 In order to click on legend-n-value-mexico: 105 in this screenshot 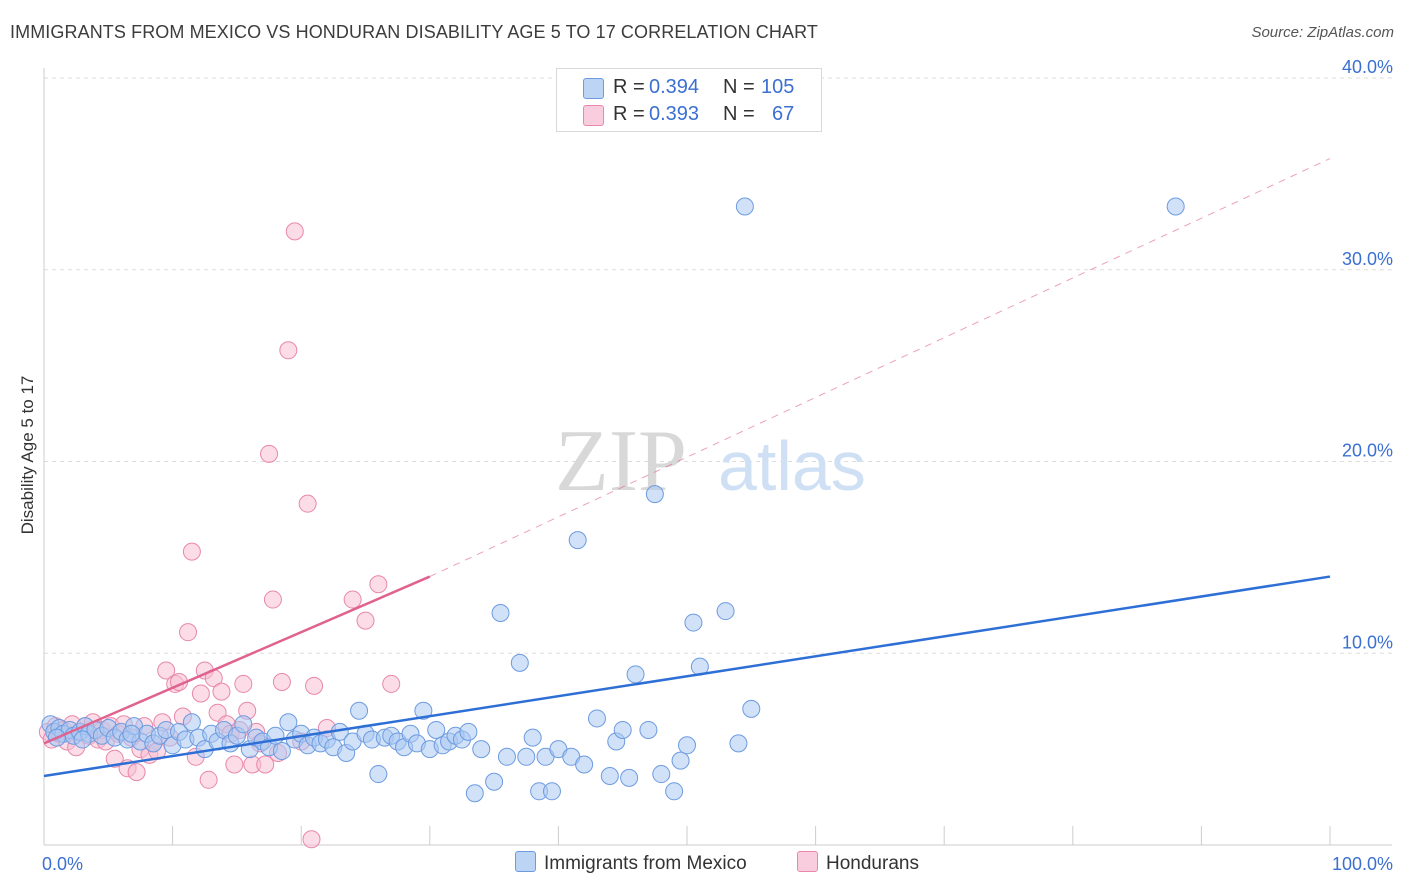, I will do `click(778, 87)`.